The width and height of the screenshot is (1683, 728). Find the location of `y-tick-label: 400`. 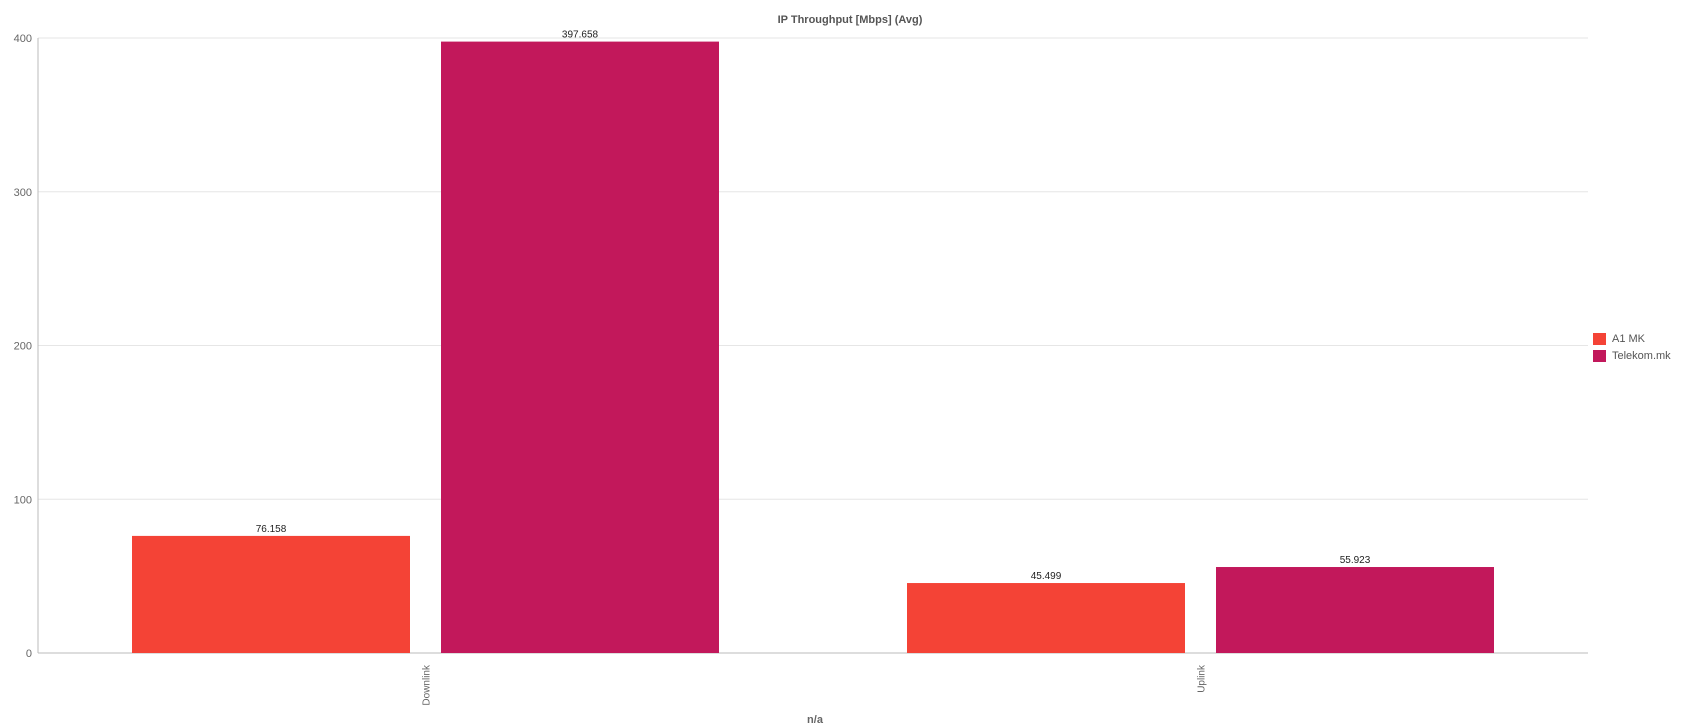

y-tick-label: 400 is located at coordinates (23, 39).